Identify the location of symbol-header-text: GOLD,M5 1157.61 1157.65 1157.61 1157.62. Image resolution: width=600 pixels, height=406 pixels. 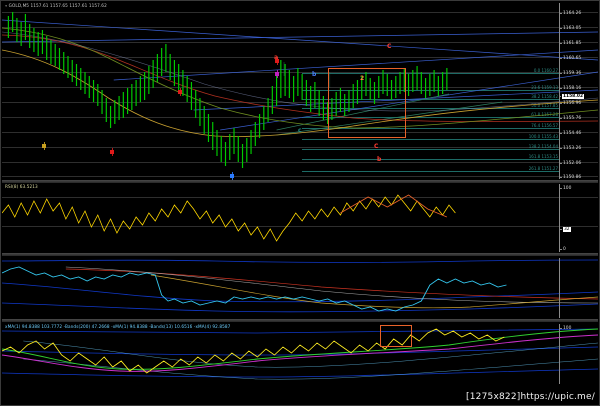
(57, 5).